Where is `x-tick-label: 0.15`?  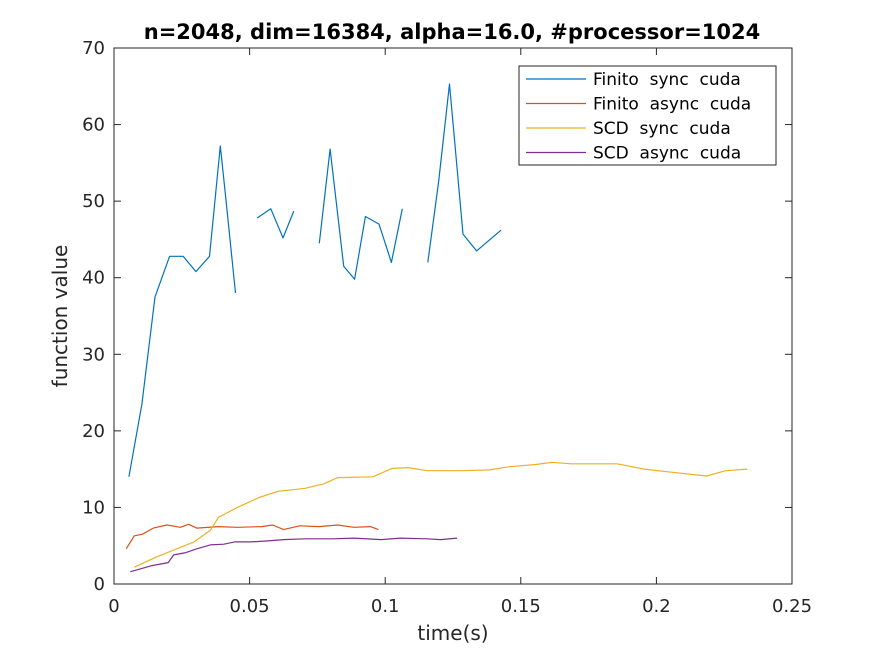 x-tick-label: 0.15 is located at coordinates (521, 606).